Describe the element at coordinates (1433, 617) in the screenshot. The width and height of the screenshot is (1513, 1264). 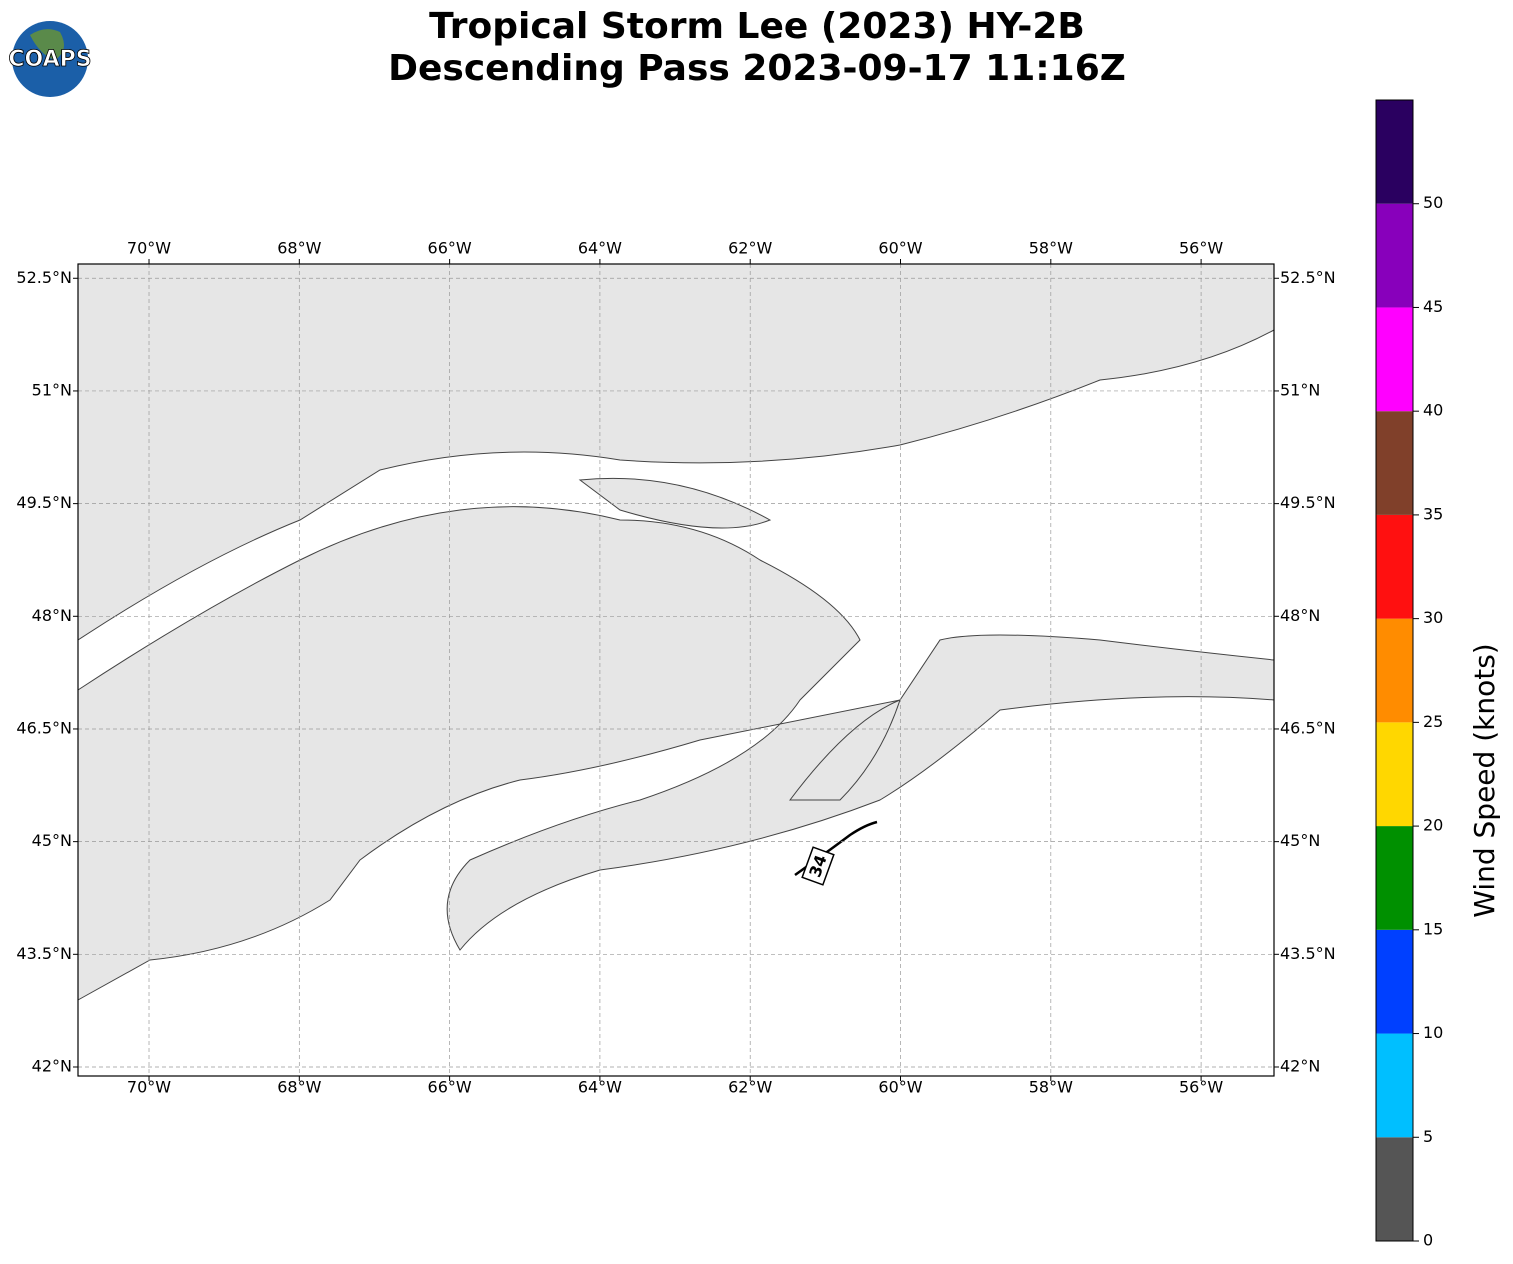
I see `colorbar-tick-label: 30` at that location.